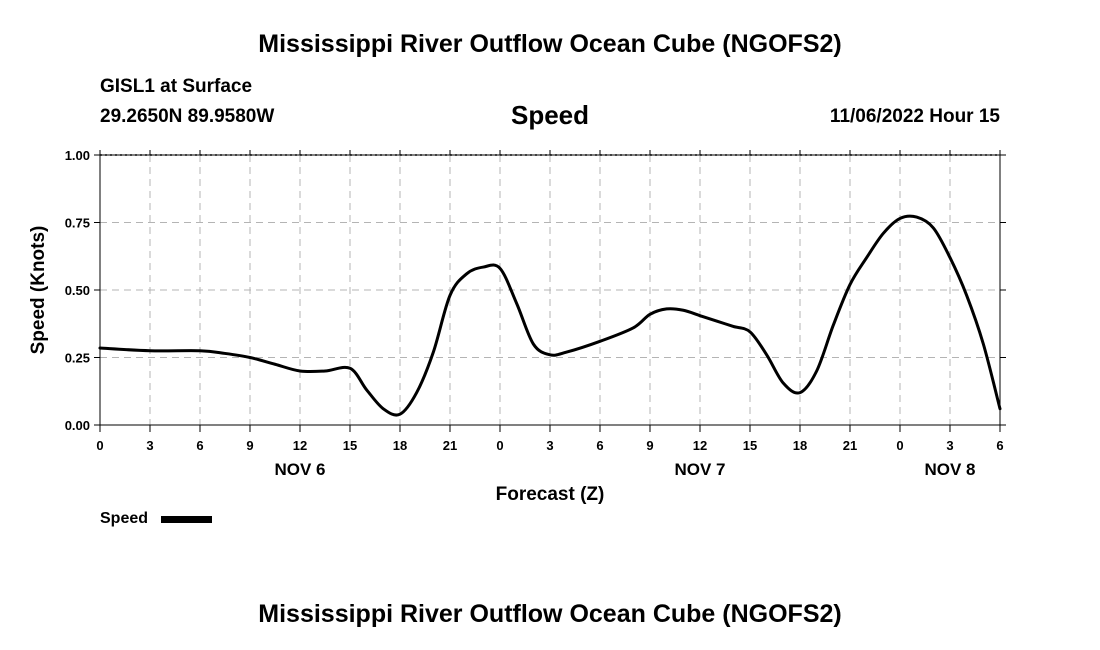  What do you see at coordinates (914, 116) in the screenshot?
I see `forecast-datetime: 11/06/2022 Hour 15` at bounding box center [914, 116].